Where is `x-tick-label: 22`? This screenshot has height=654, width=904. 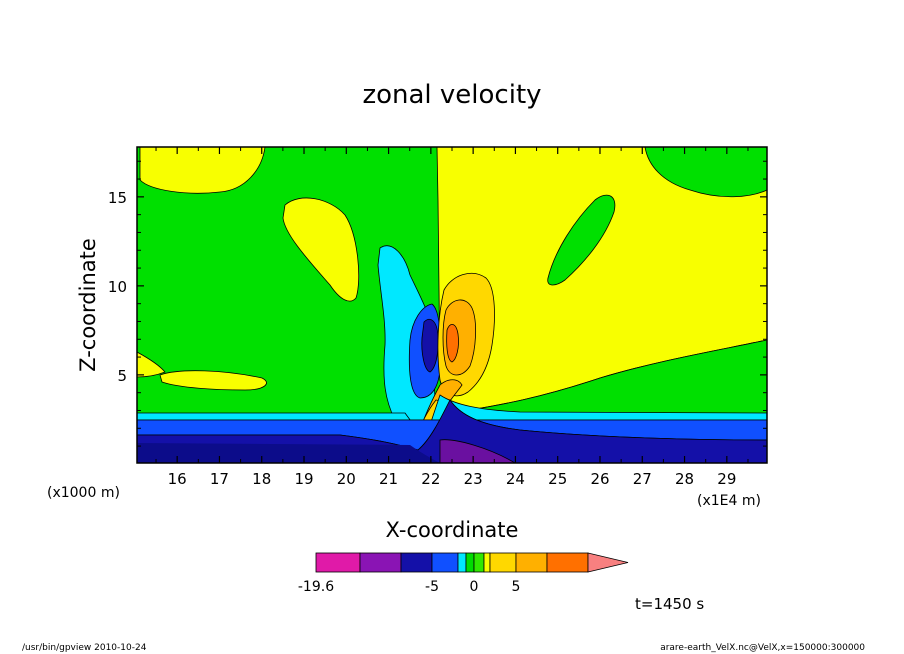
x-tick-label: 22 is located at coordinates (430, 479).